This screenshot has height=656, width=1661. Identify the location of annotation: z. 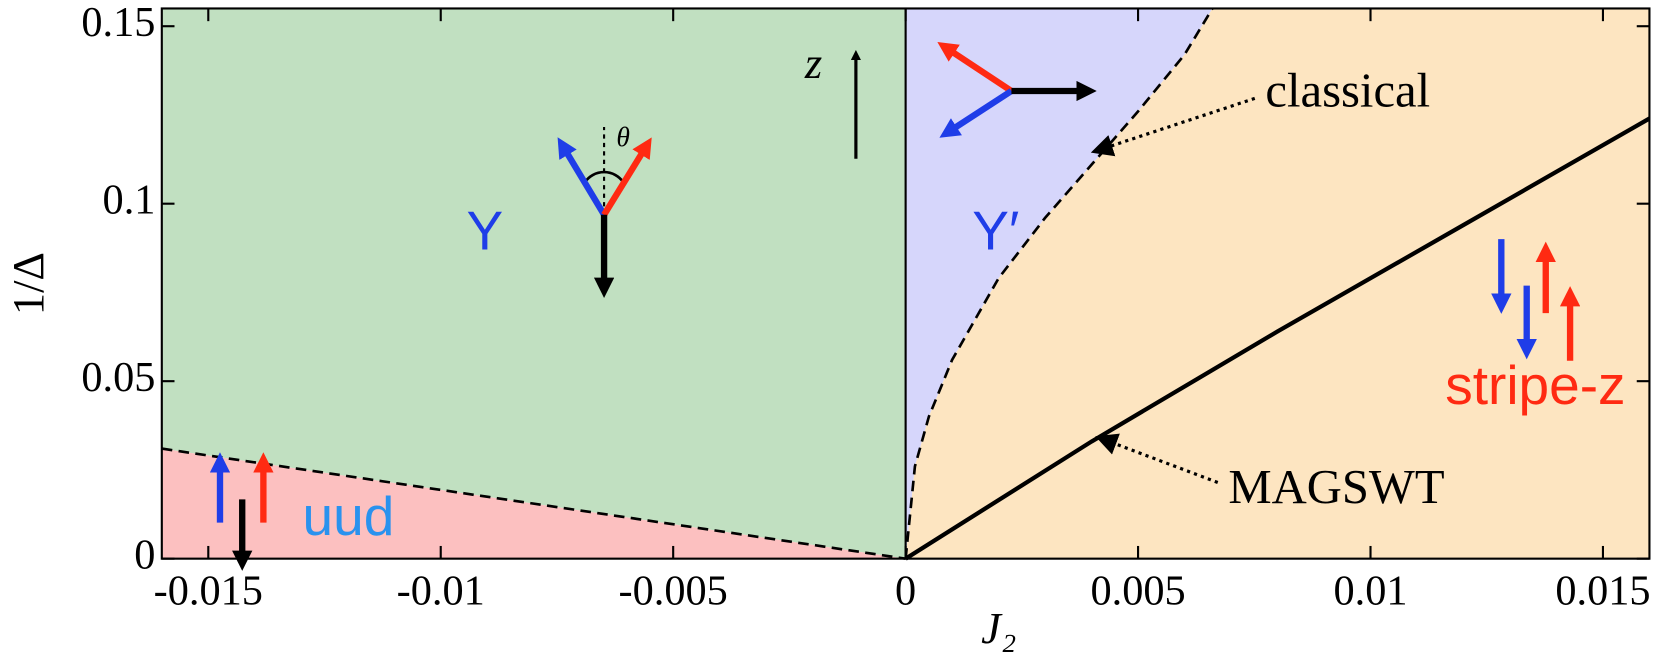
(813, 63).